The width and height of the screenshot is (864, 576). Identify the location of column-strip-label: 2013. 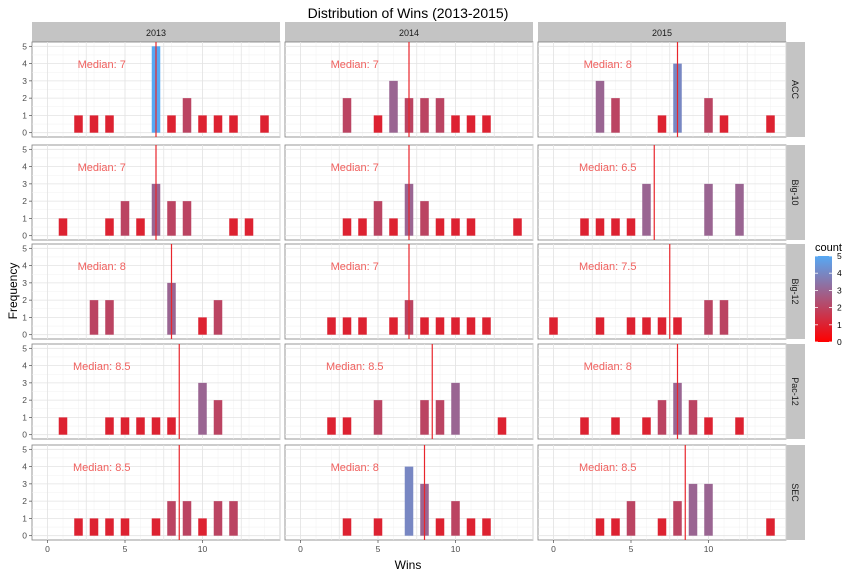
(156, 33).